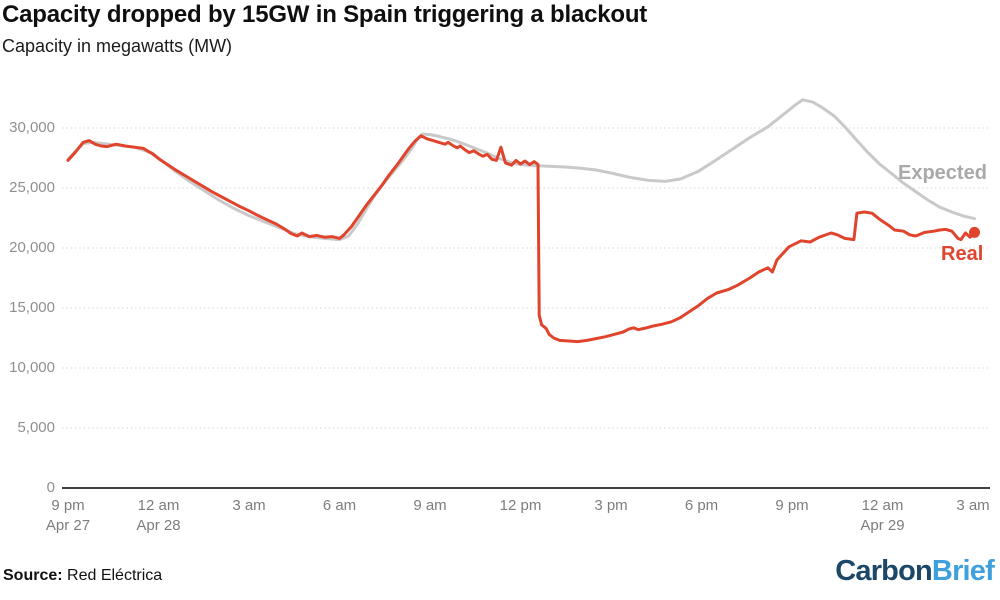 The image size is (1000, 600). Describe the element at coordinates (32, 307) in the screenshot. I see `y-tick-label: 15,000` at that location.